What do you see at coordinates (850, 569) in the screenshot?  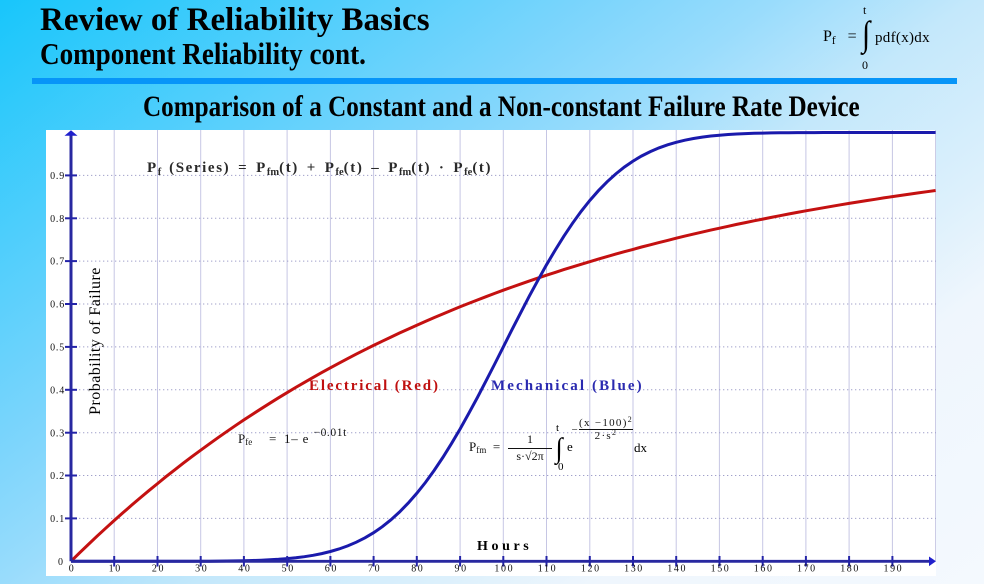 I see `svg-text: 180` at bounding box center [850, 569].